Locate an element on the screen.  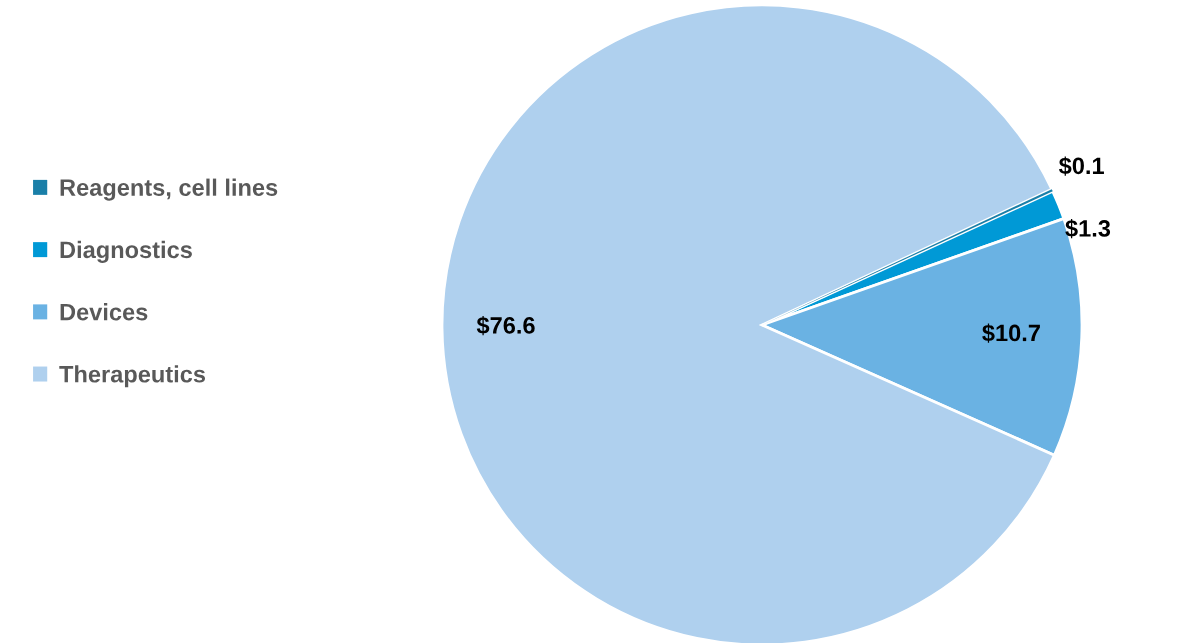
data-label: $0.1 is located at coordinates (1081, 166).